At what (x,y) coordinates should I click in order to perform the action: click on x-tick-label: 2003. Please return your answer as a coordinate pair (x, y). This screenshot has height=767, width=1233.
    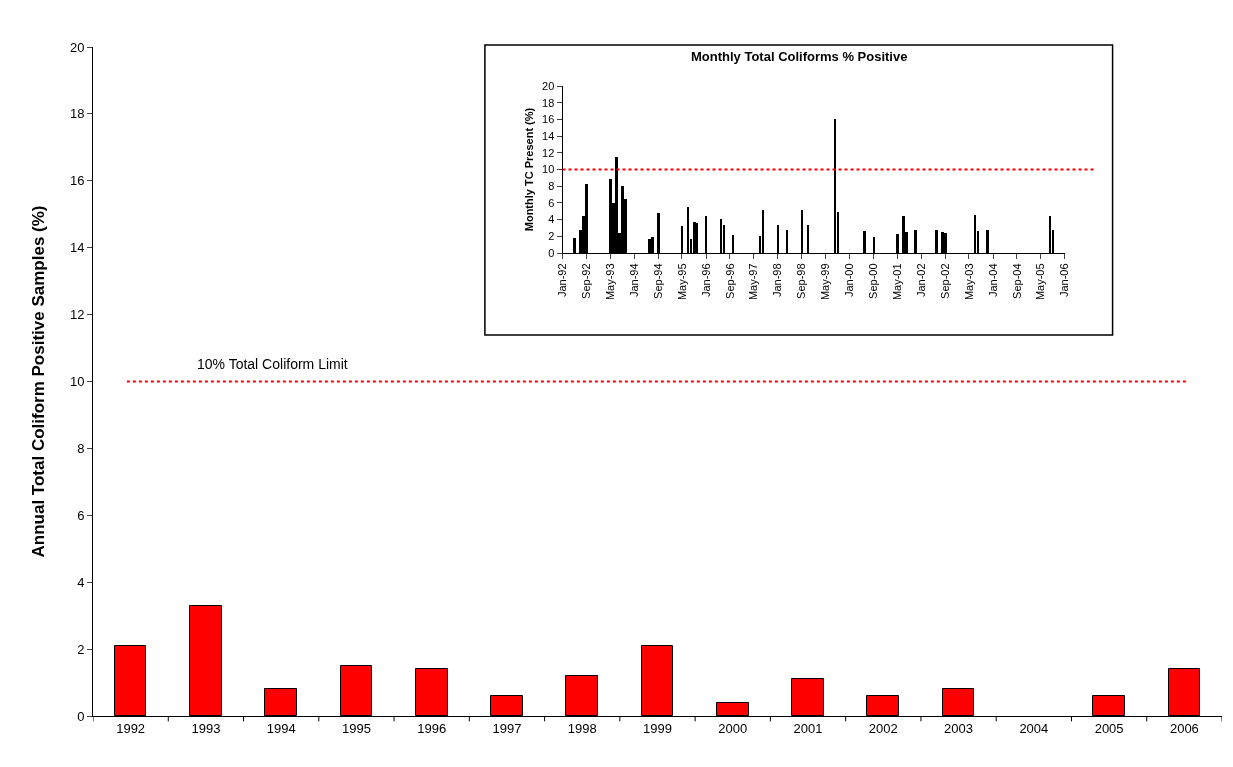
    Looking at the image, I should click on (959, 728).